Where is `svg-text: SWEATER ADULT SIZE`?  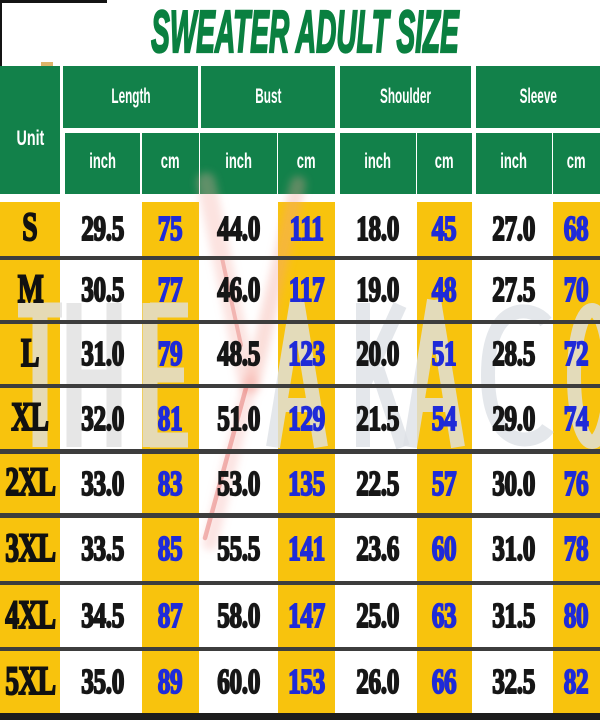 svg-text: SWEATER ADULT SIZE is located at coordinates (305, 32).